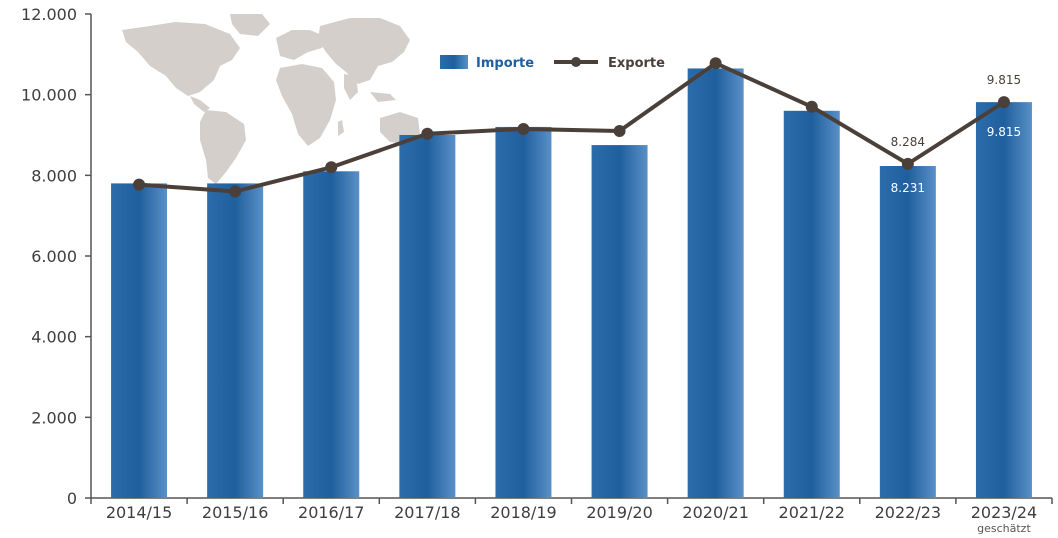 The width and height of the screenshot is (1058, 538). I want to click on y-tick-label: 4.000, so click(54, 337).